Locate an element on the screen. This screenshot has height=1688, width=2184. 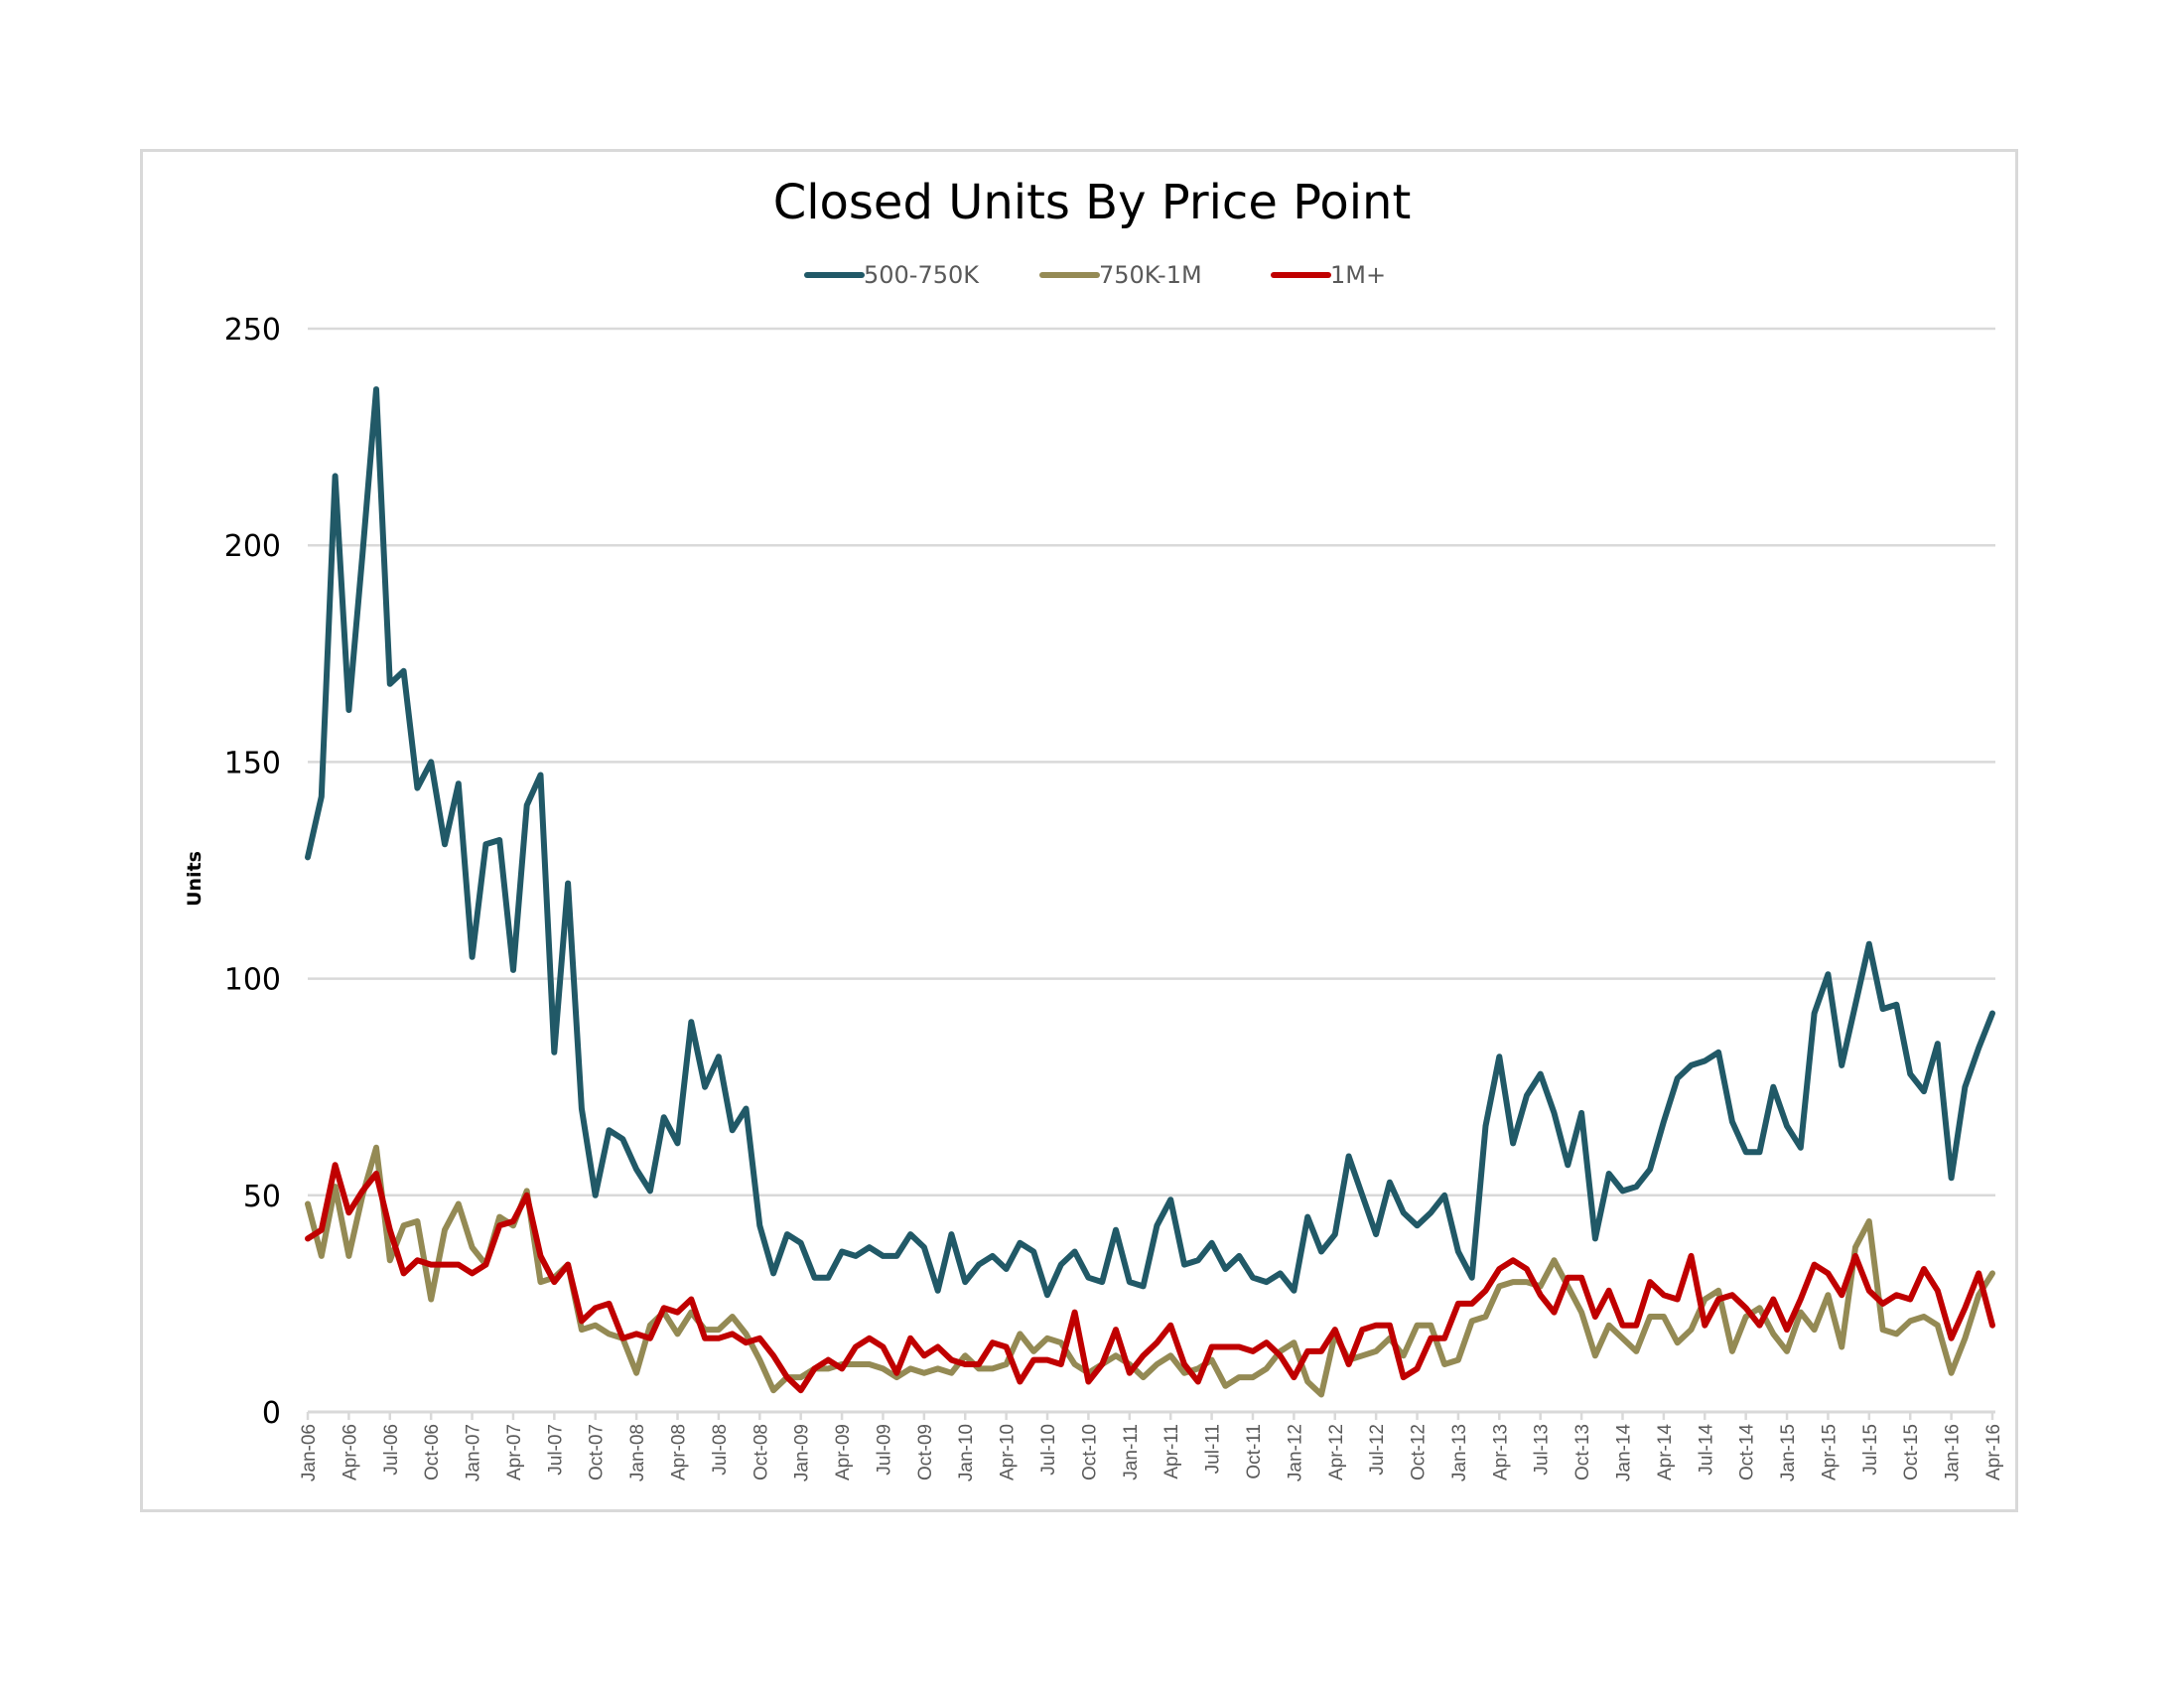
x-tick-label: Jul-14 is located at coordinates (1706, 1450).